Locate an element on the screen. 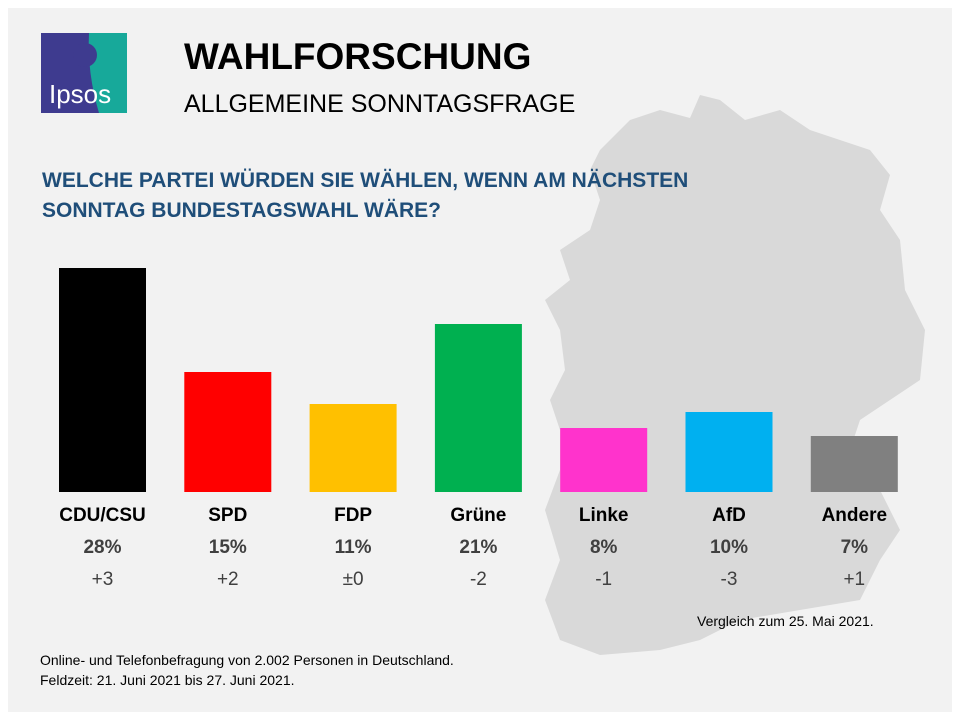 The width and height of the screenshot is (960, 720). bar-andere is located at coordinates (854, 464).